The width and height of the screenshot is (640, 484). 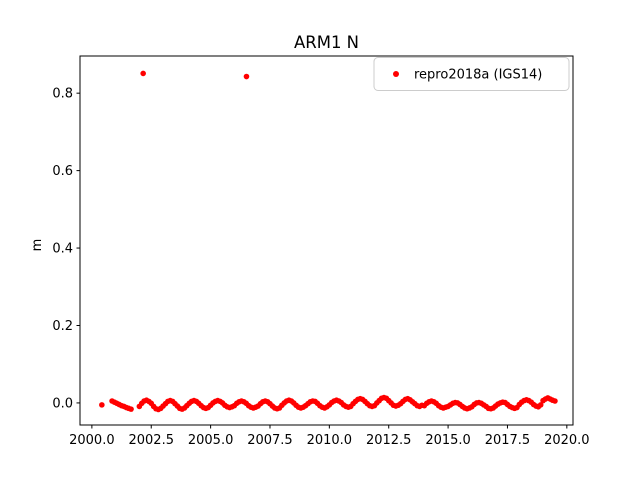 I want to click on x-tick-label: 2015.0, so click(x=448, y=440).